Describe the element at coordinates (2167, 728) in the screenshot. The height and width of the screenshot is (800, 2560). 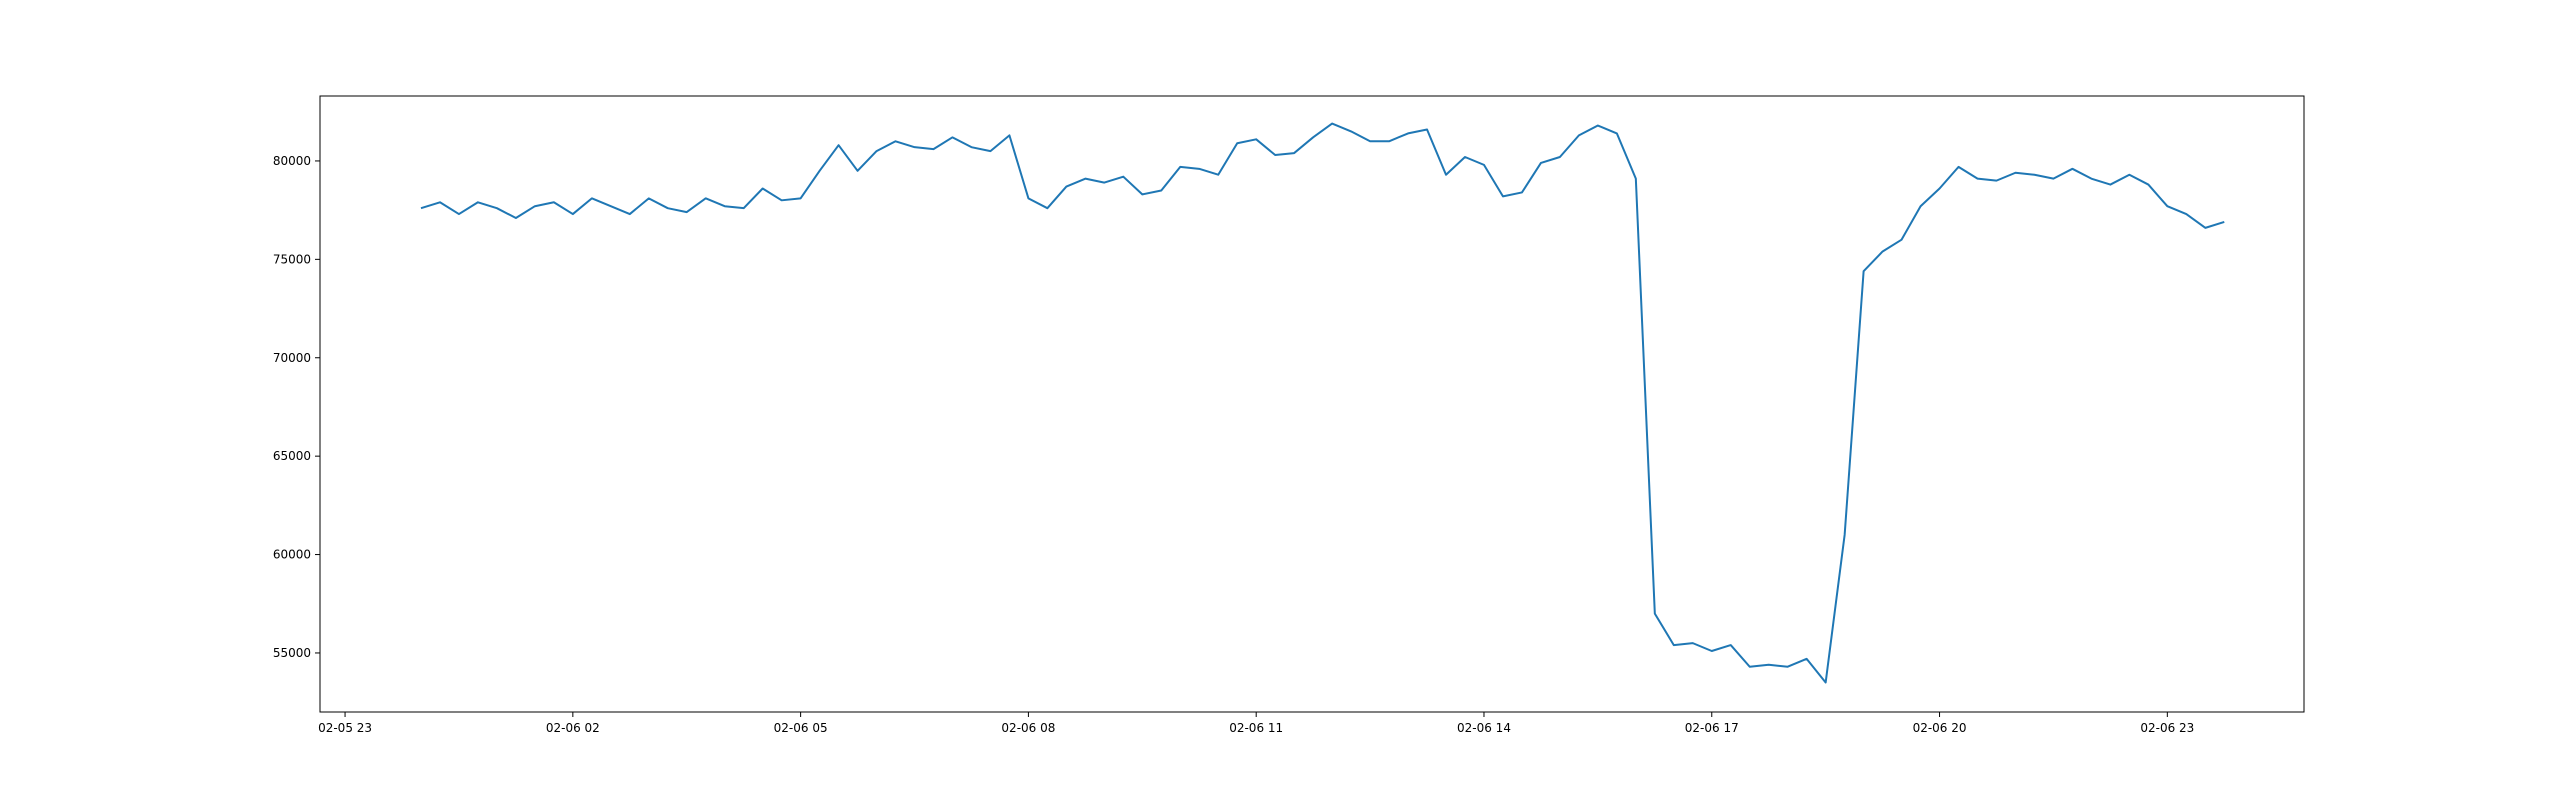
I see `x-tick-label: 02-06 23` at that location.